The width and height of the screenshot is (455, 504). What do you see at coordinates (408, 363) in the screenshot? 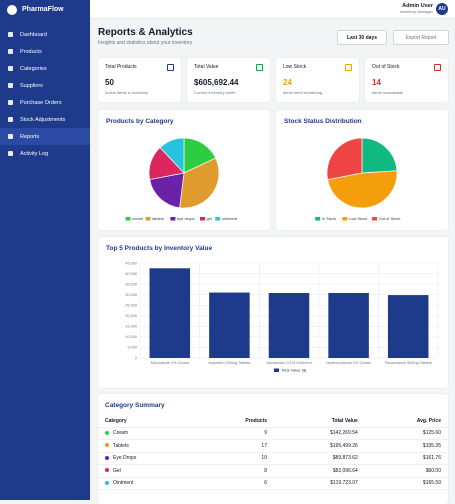
I see `x-tick-label: Paracetamol 500mg Tablets` at bounding box center [408, 363].